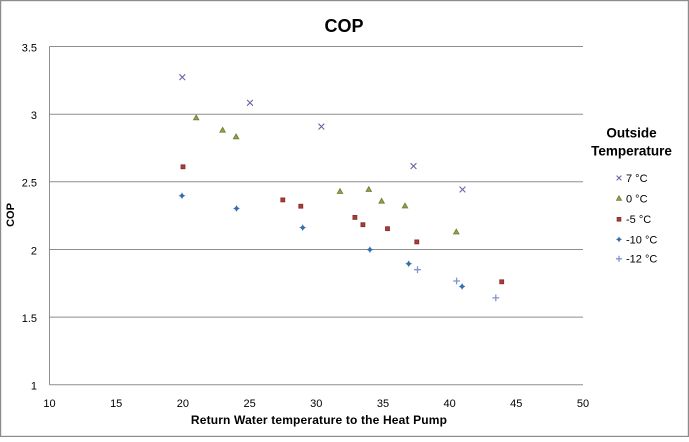 The height and width of the screenshot is (442, 689). Describe the element at coordinates (49, 404) in the screenshot. I see `svg-text: 10` at that location.